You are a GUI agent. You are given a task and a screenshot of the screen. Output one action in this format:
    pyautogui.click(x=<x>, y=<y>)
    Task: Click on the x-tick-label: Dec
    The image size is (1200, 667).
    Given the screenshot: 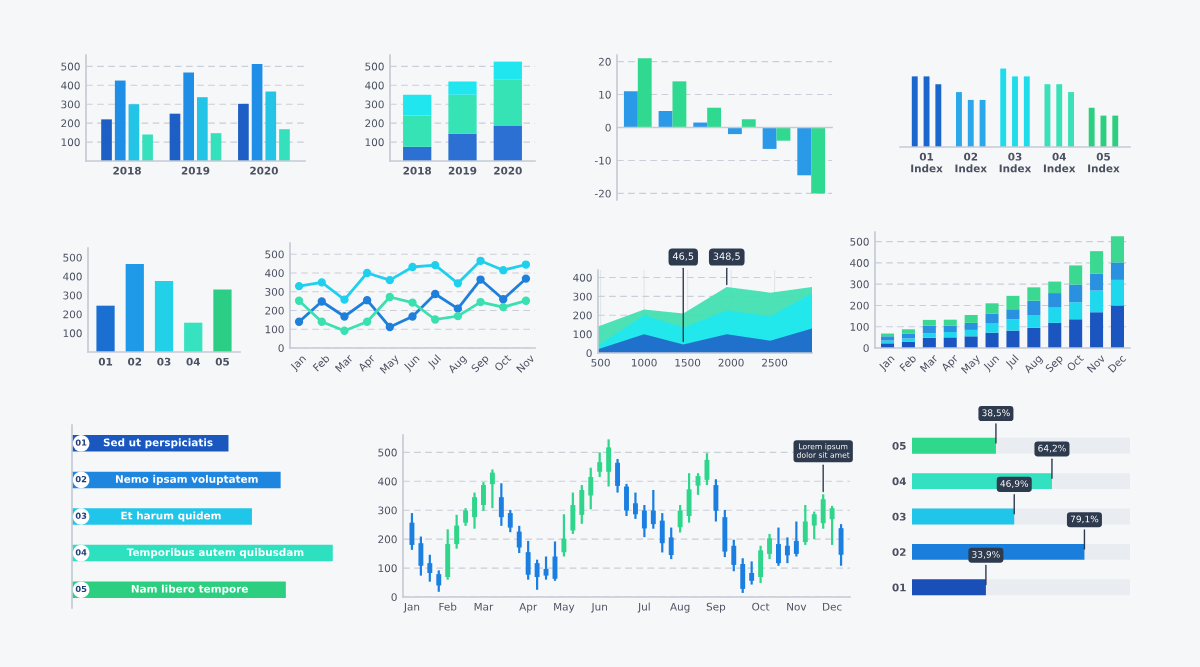 What is the action you would take?
    pyautogui.click(x=1117, y=363)
    